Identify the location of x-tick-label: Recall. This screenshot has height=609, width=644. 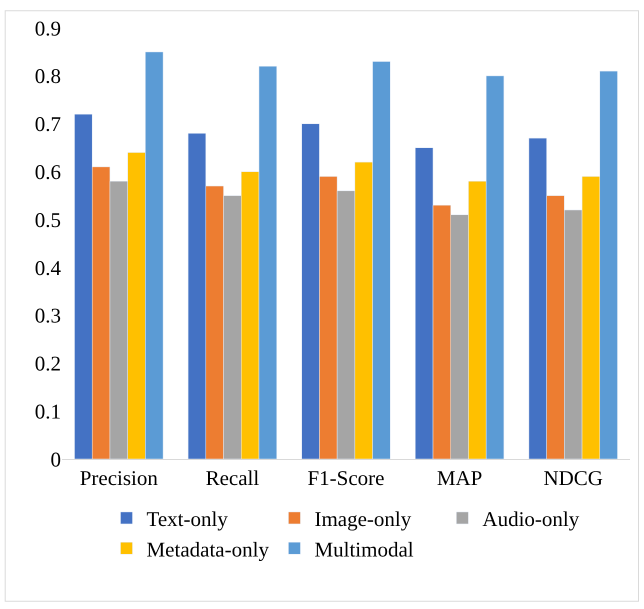
(233, 478).